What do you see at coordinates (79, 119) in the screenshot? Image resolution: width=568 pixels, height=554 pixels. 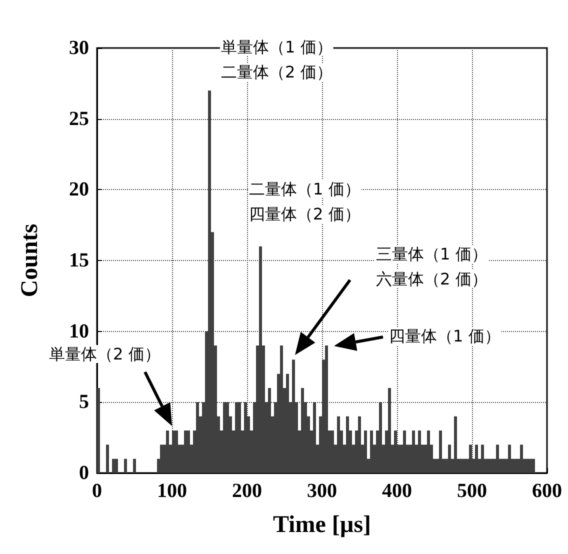 I see `y-tick-label: 25` at bounding box center [79, 119].